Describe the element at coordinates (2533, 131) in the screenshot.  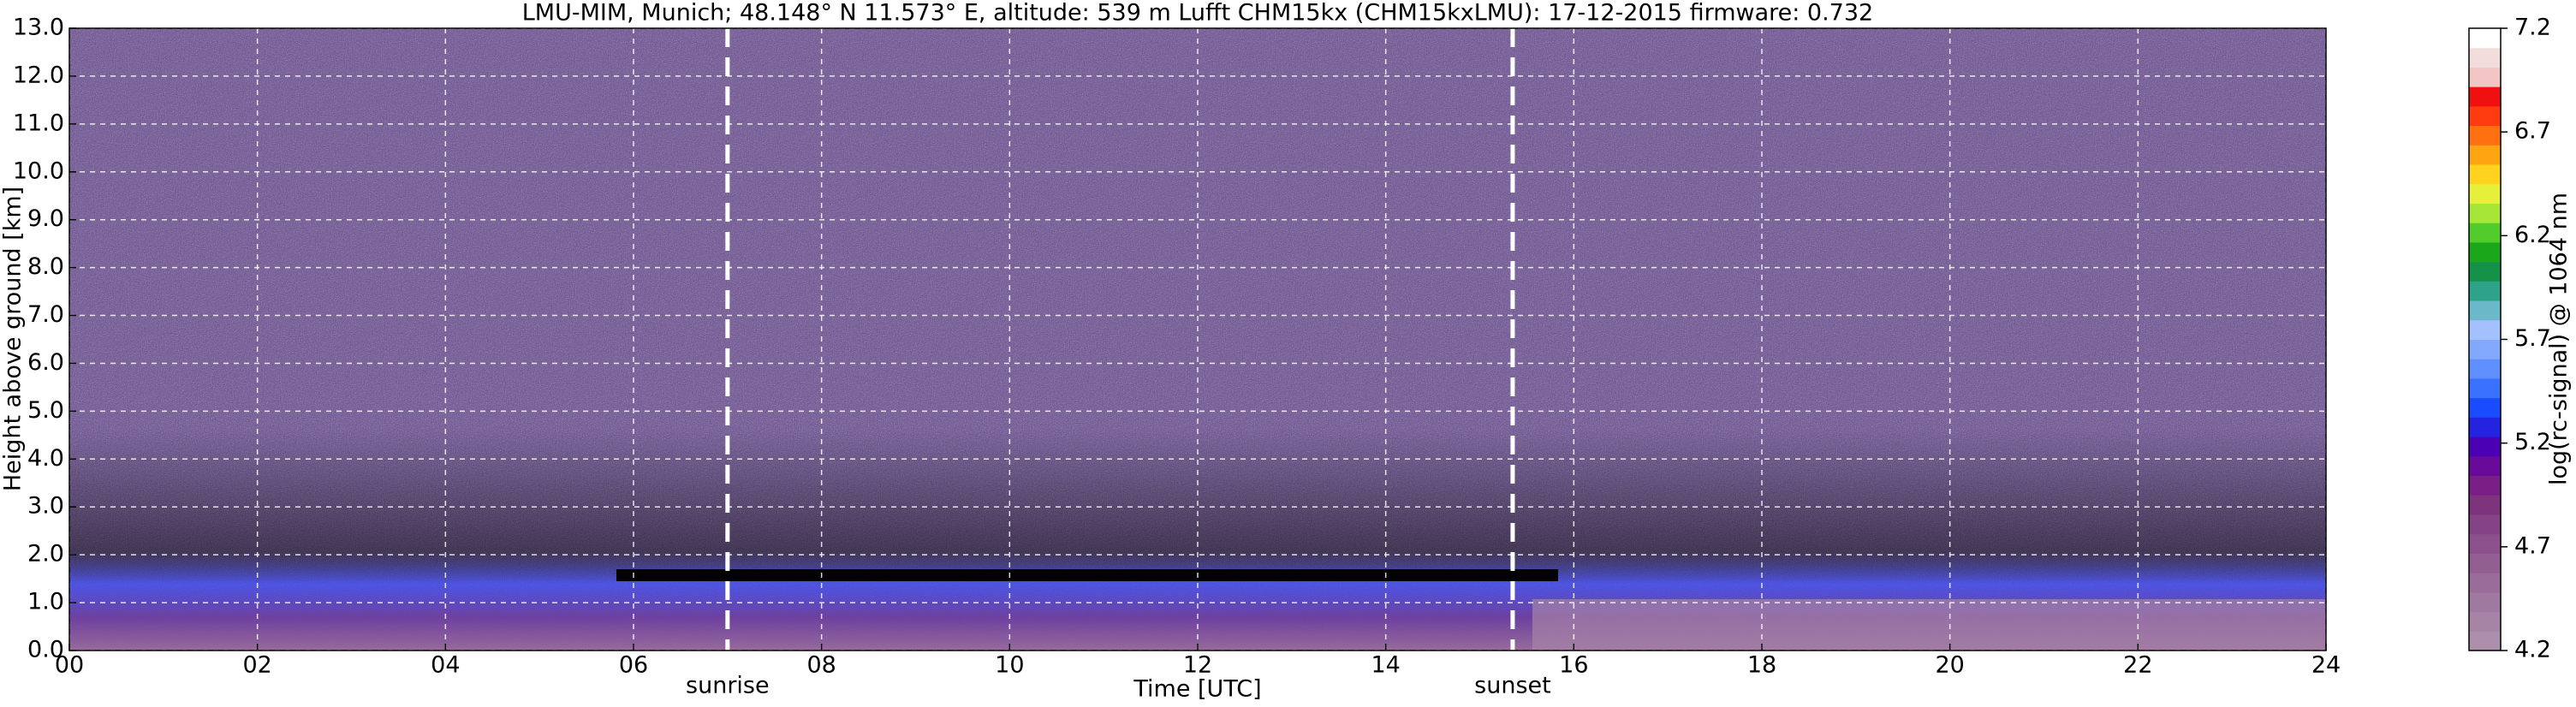
I see `colorbar-tick-label: 6.7` at that location.